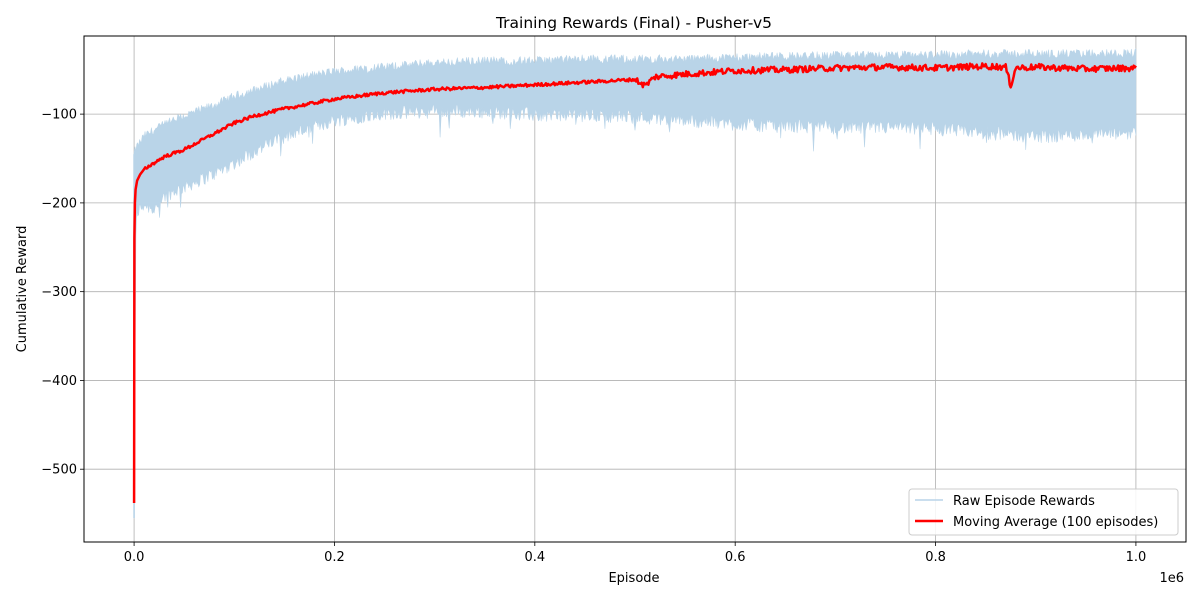 The image size is (1200, 600). What do you see at coordinates (1024, 501) in the screenshot?
I see `legend-label-raw: Raw Episode Rewards` at bounding box center [1024, 501].